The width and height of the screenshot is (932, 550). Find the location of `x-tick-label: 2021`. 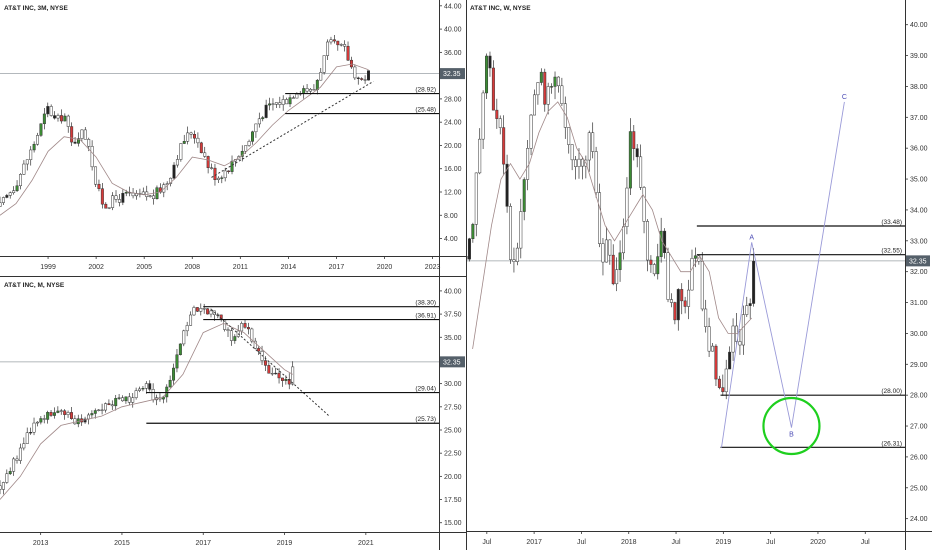

x-tick-label: 2021 is located at coordinates (366, 543).